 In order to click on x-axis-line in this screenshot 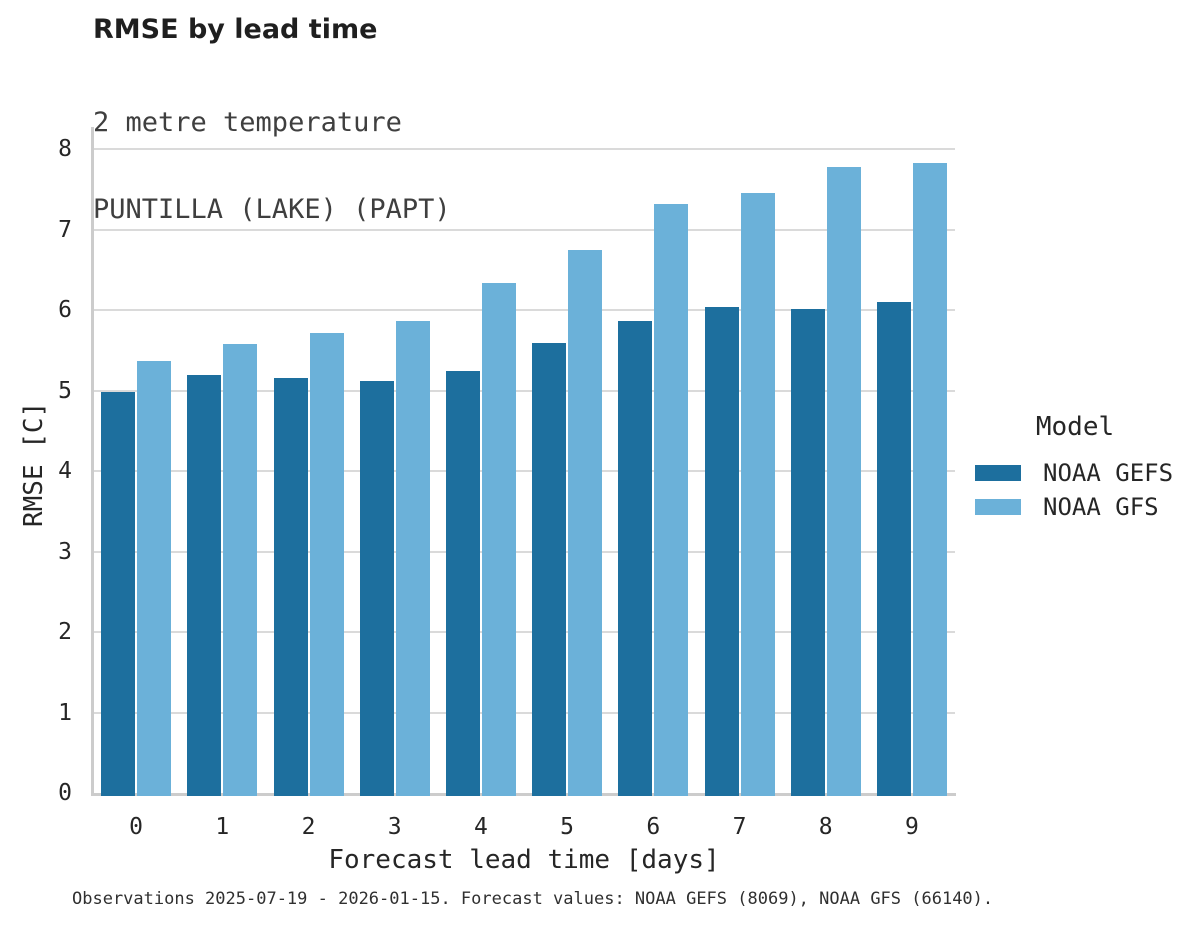, I will do `click(523, 794)`.